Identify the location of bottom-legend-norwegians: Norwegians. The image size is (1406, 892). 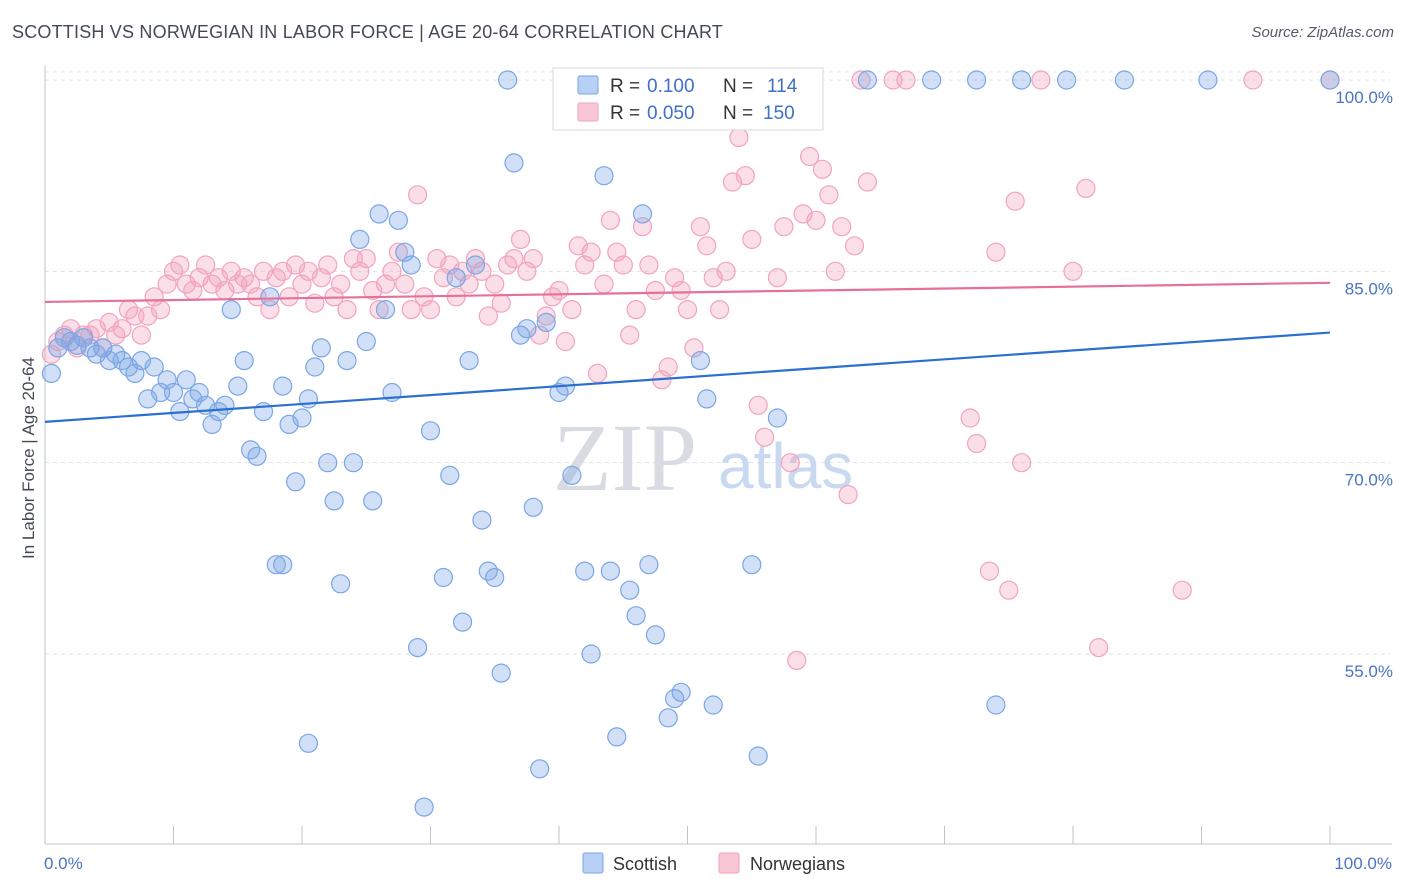
(797, 864).